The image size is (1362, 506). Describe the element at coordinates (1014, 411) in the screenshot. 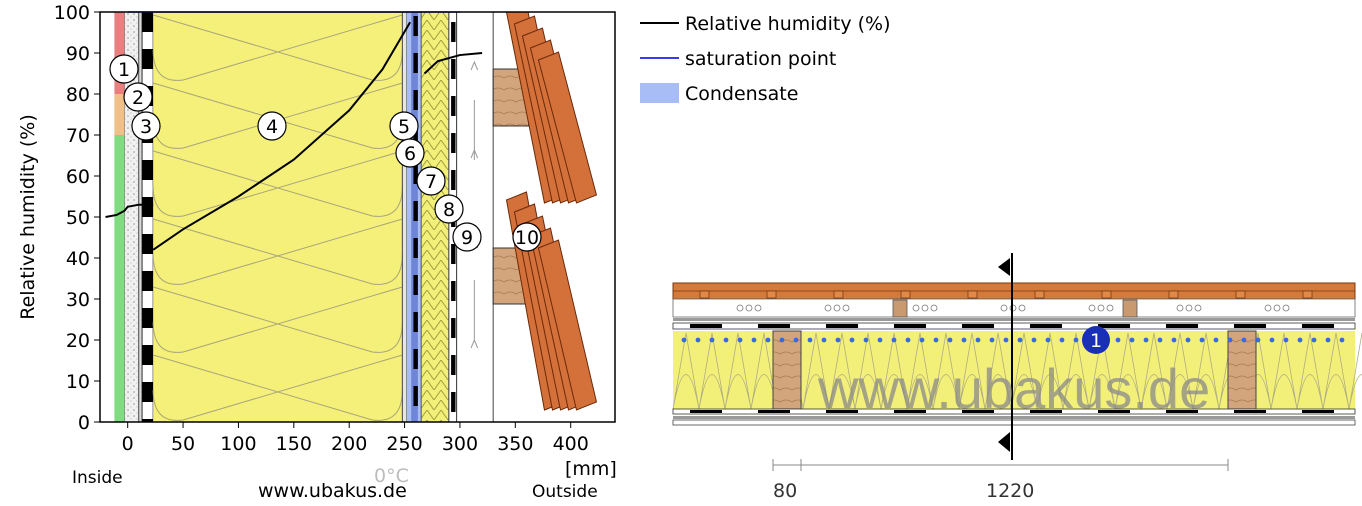

I see `board-bottom` at that location.